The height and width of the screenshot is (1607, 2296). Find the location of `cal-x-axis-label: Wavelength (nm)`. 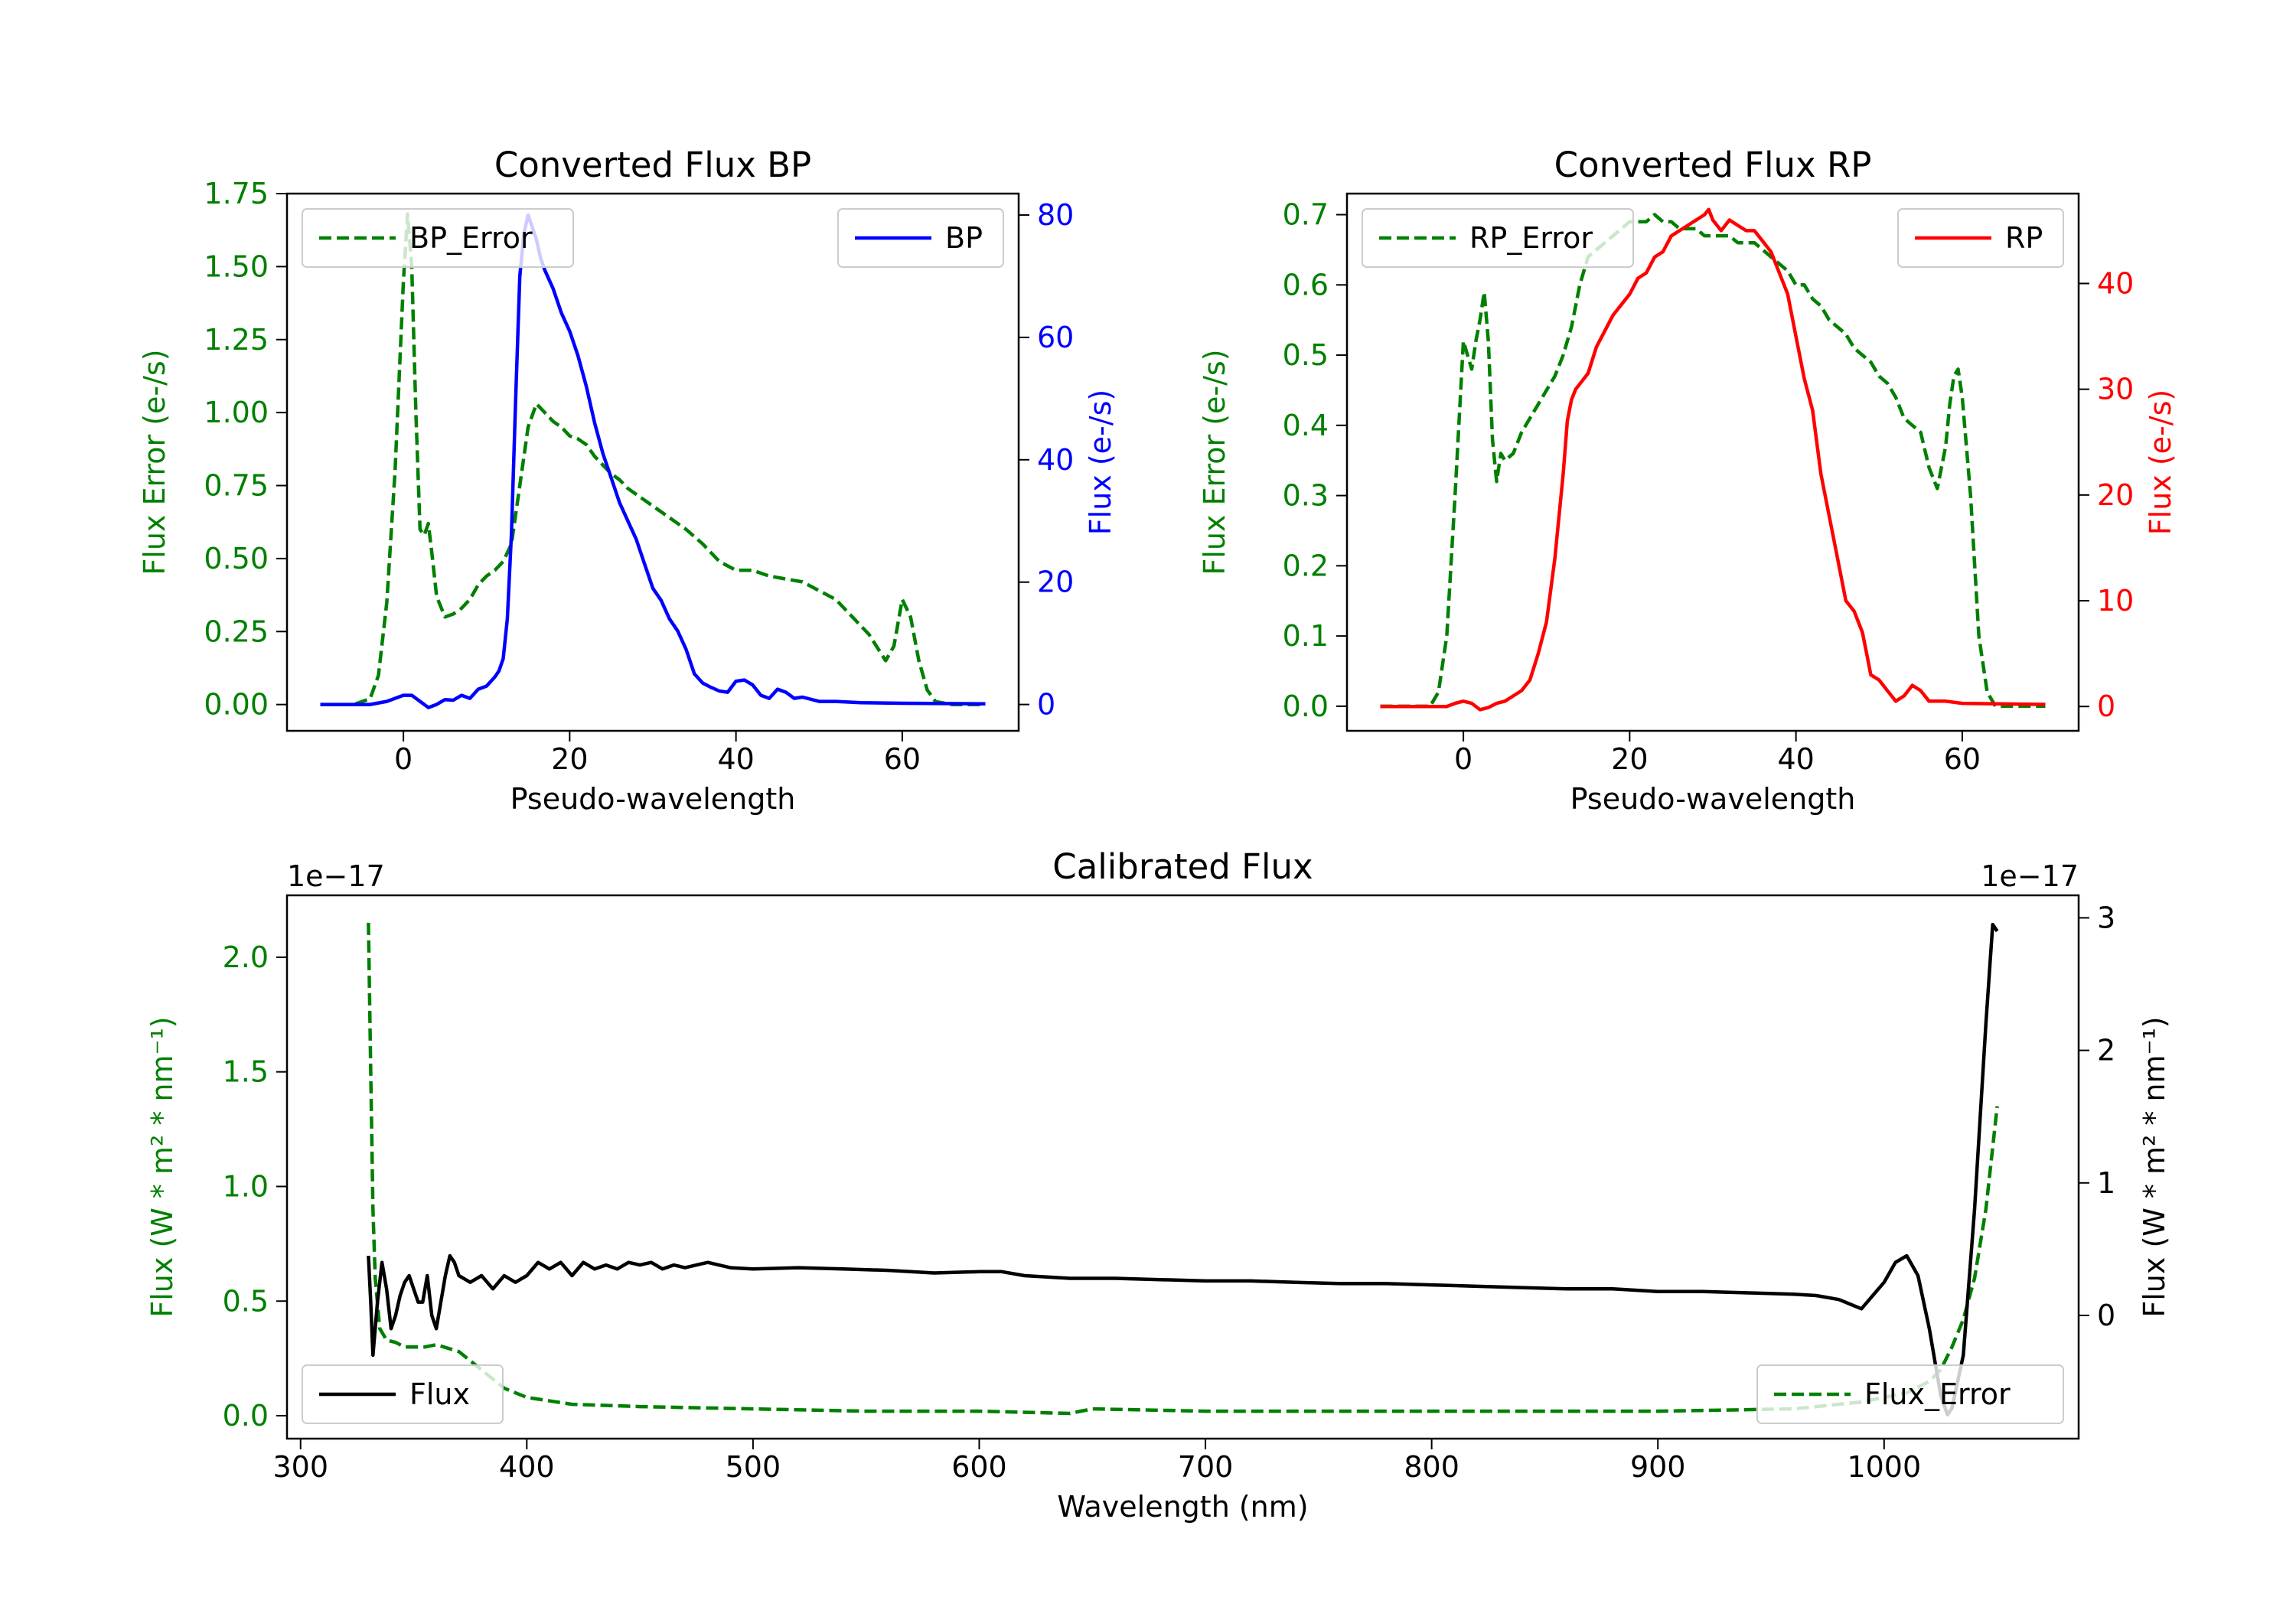

cal-x-axis-label: Wavelength (nm) is located at coordinates (1182, 1507).